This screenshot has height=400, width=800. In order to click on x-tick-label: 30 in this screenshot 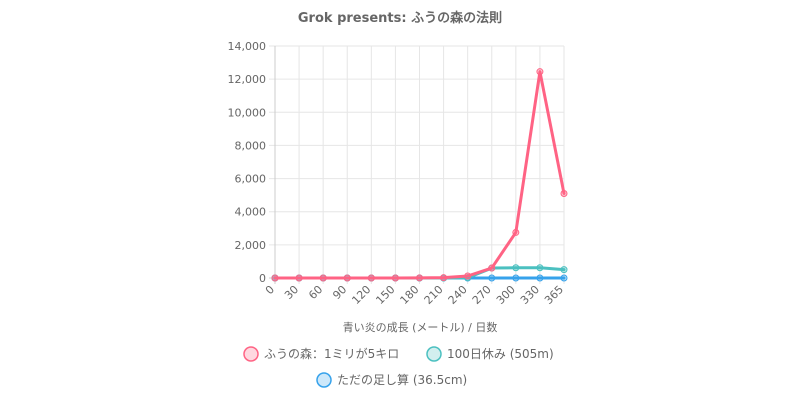, I will do `click(291, 292)`.